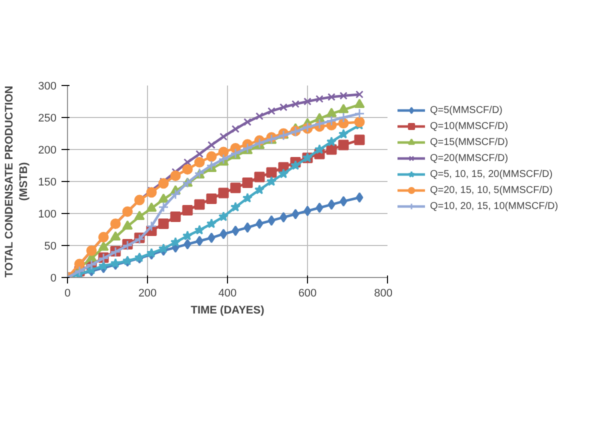 This screenshot has width=616, height=440. I want to click on legend-label: Q=20(MMSCF/D), so click(469, 158).